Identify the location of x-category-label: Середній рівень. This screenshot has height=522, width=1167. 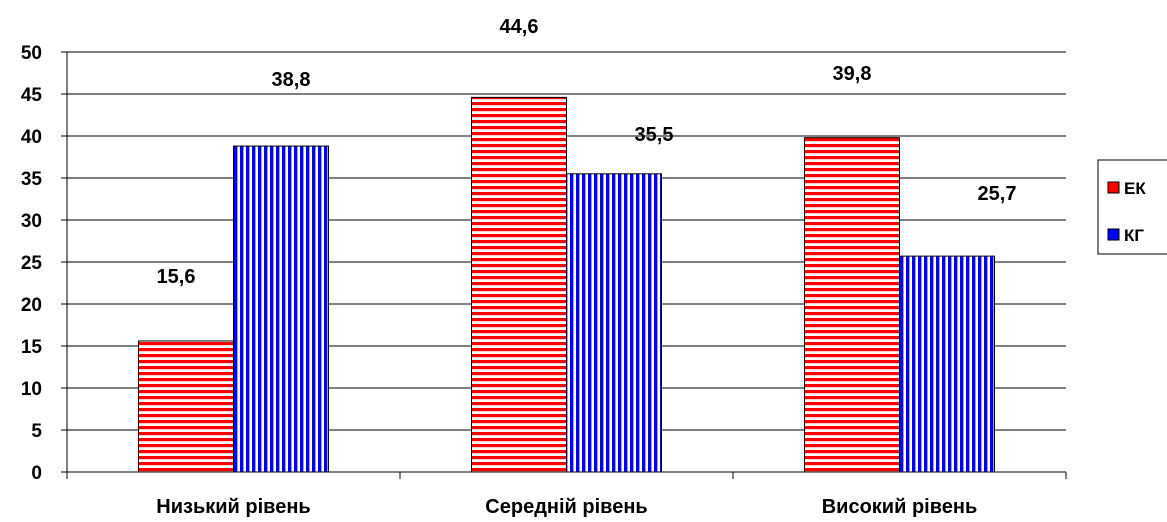
(566, 507).